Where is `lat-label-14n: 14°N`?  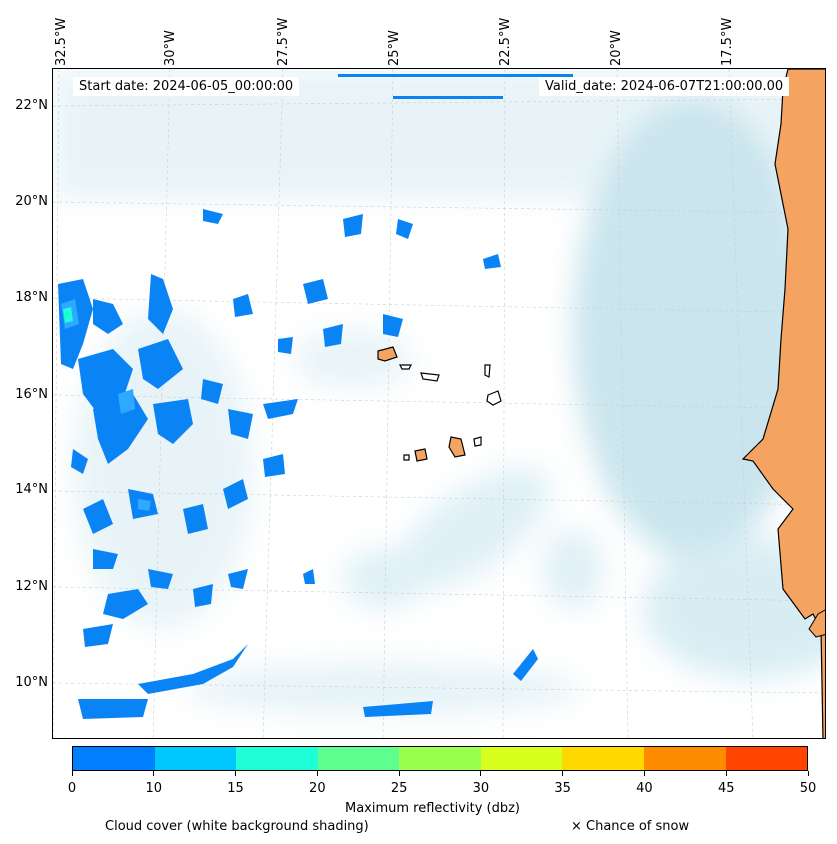 lat-label-14n: 14°N is located at coordinates (31, 489).